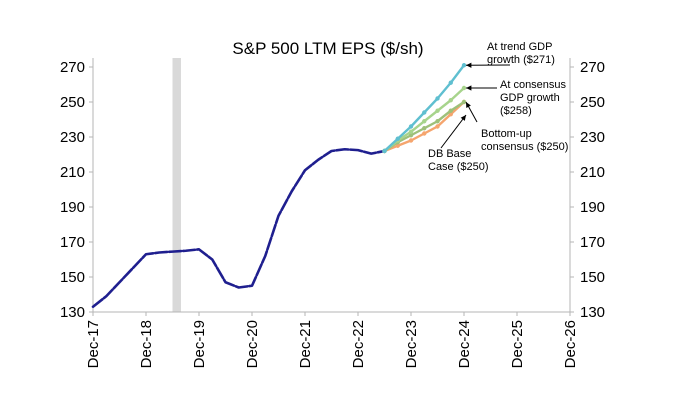 This screenshot has height=402, width=689. What do you see at coordinates (506, 134) in the screenshot?
I see `annotation-line: Bottom-up` at bounding box center [506, 134].